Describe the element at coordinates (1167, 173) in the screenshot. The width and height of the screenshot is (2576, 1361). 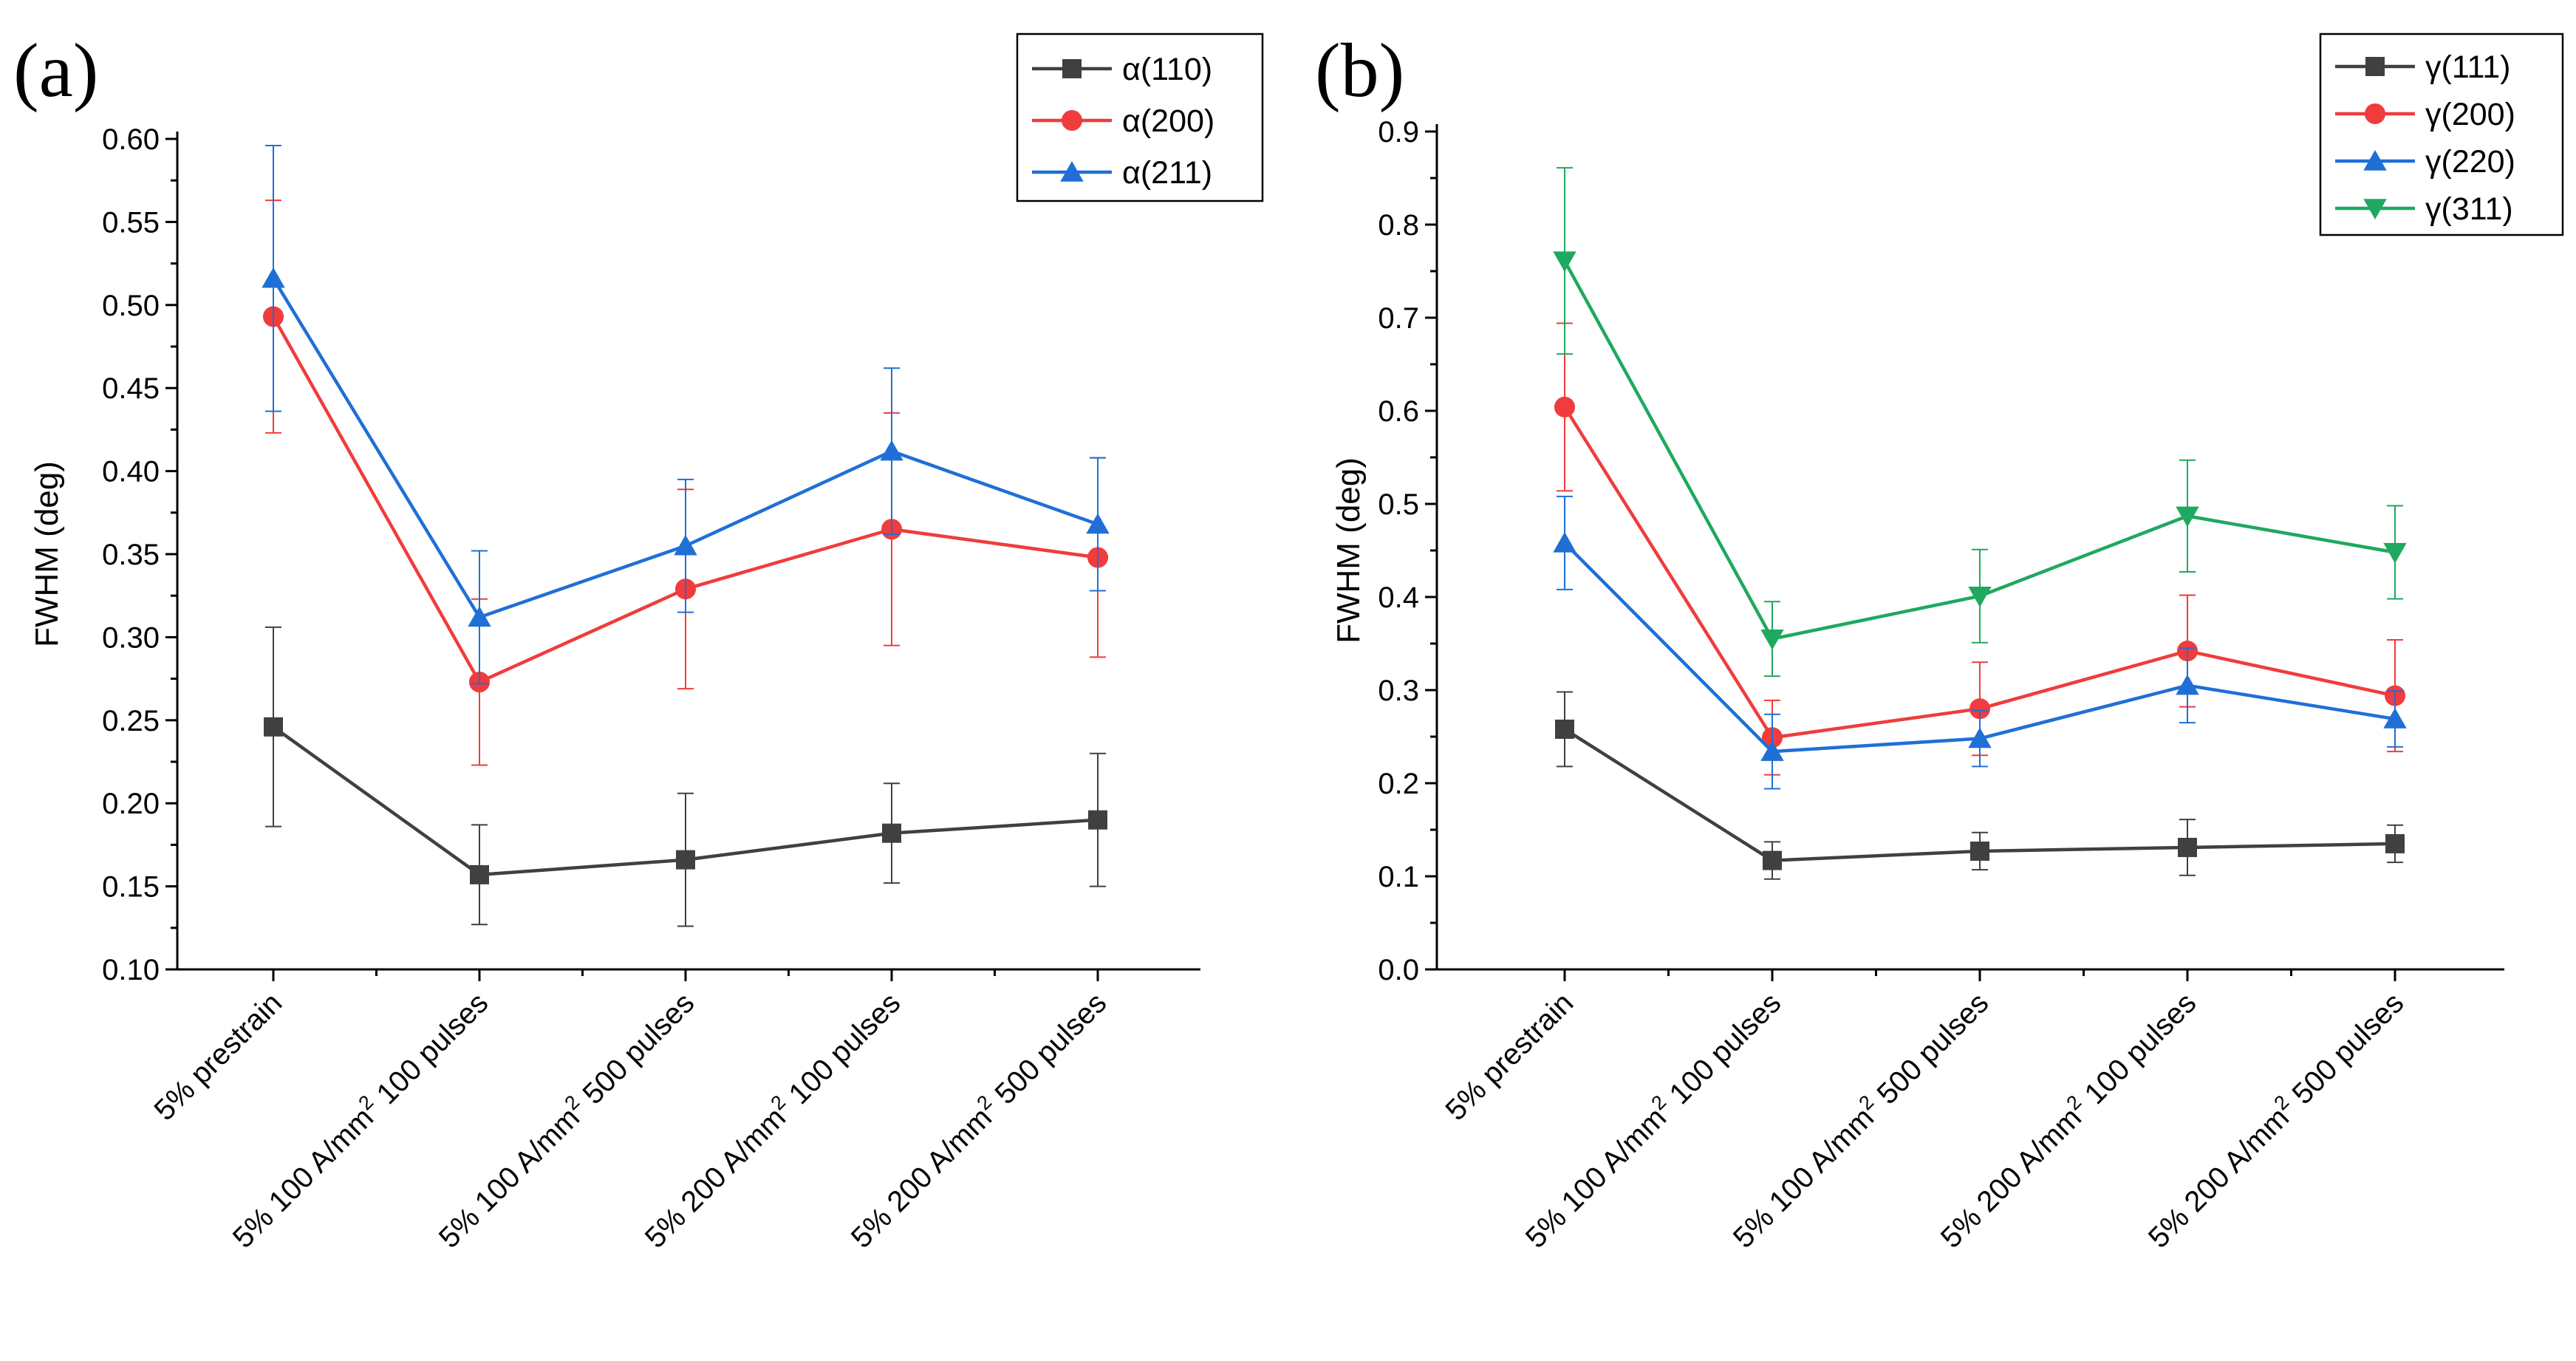
I see `legend-label: α(211)` at that location.